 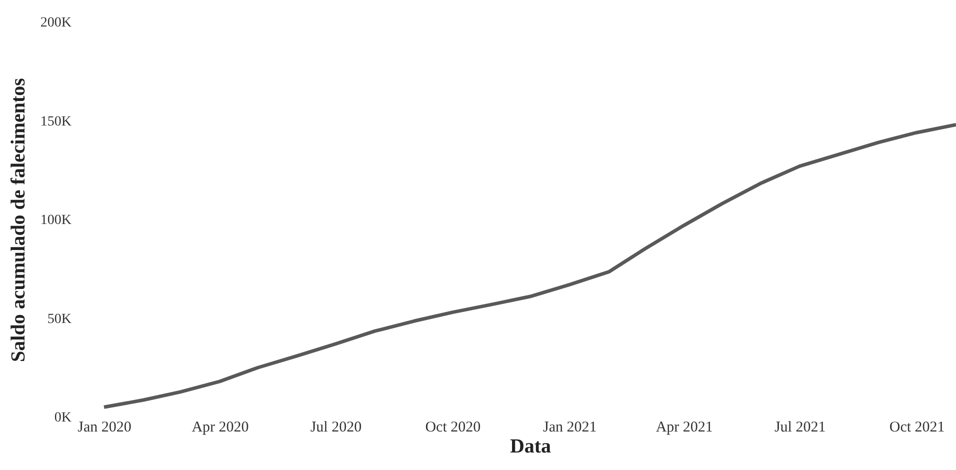 I want to click on y-tick-label: 100K, so click(x=56, y=220).